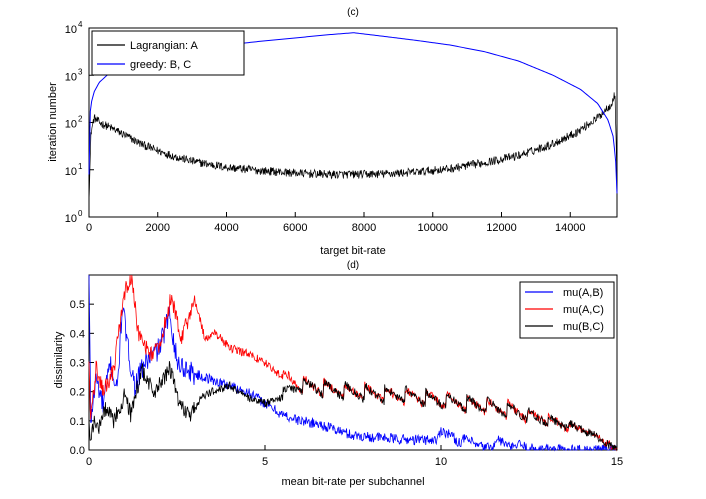 Image resolution: width=706 pixels, height=499 pixels. I want to click on chart-d-y-tick-label: 0.2, so click(77, 393).